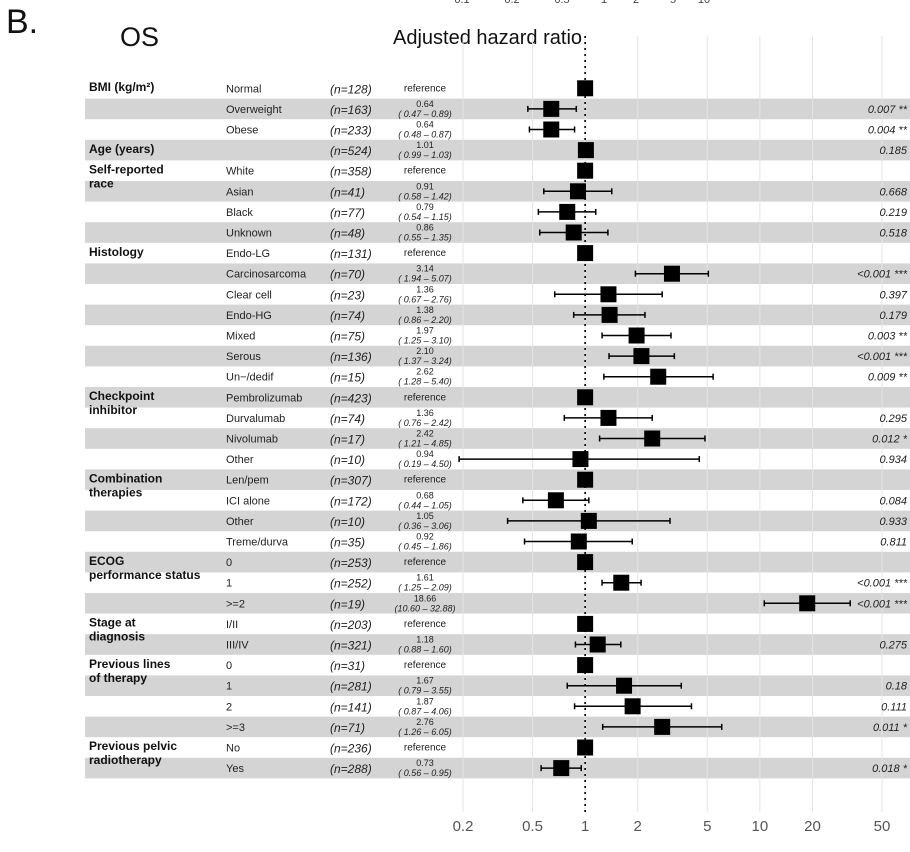  I want to click on top-axis-tick: 0.2, so click(512, 3).